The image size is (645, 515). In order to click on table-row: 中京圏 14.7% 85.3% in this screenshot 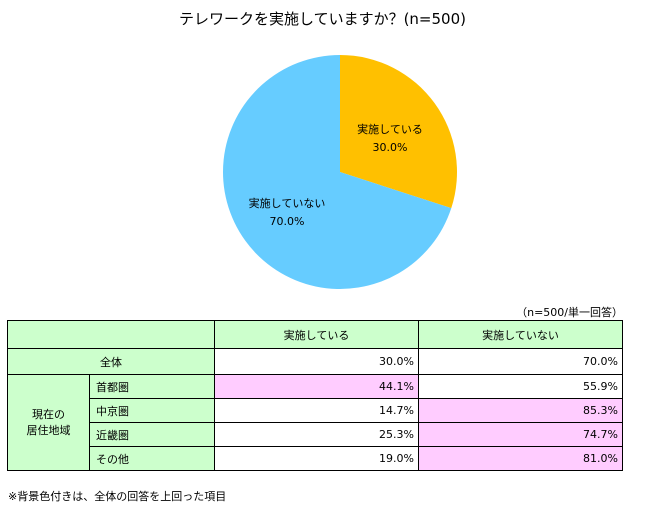, I will do `click(315, 410)`.